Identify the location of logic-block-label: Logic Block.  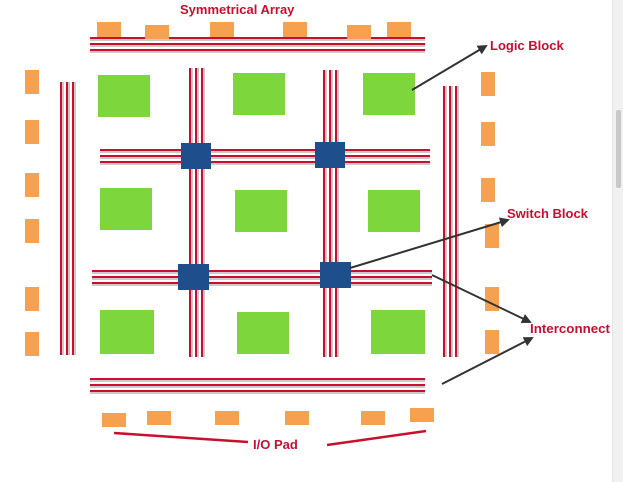
(527, 45).